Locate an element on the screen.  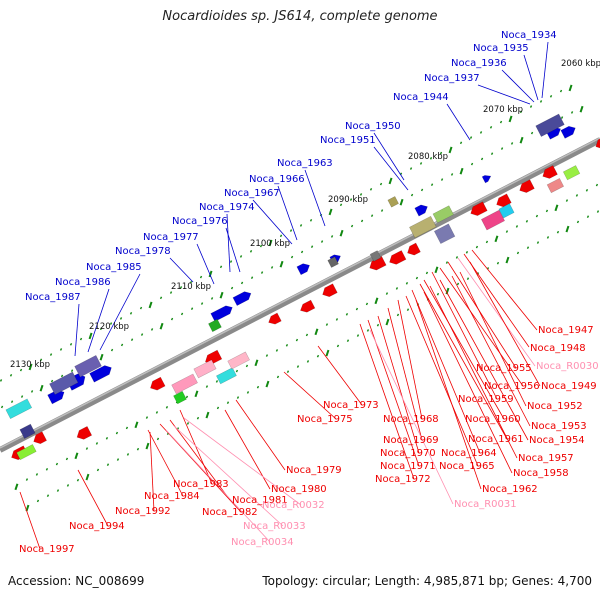
scale-label: 2130 kbp is located at coordinates (30, 365).